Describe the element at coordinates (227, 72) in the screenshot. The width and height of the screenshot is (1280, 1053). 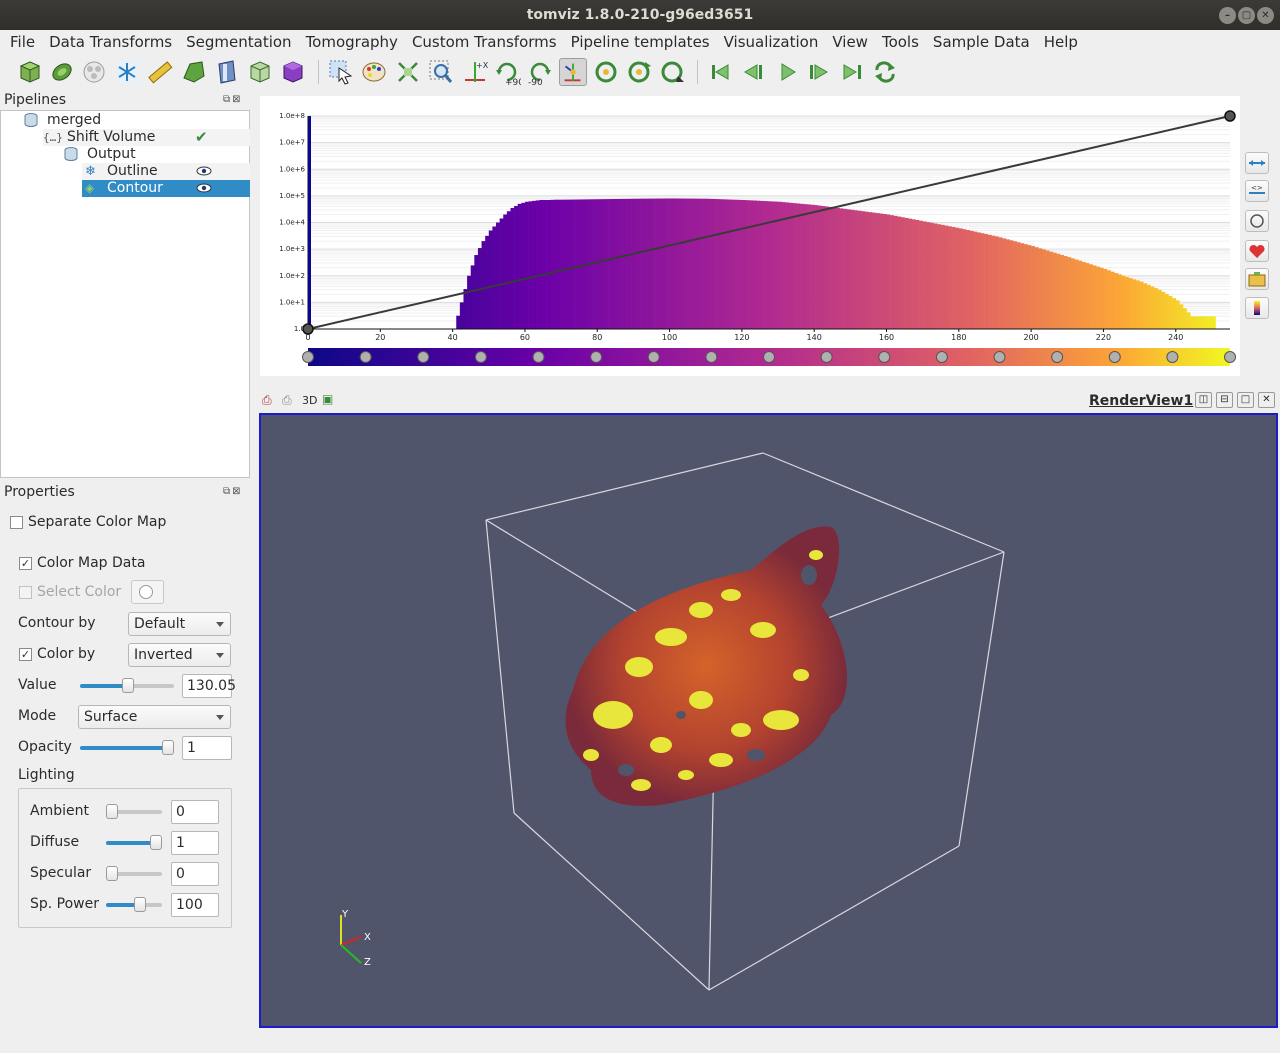
I see `slice-icon` at that location.